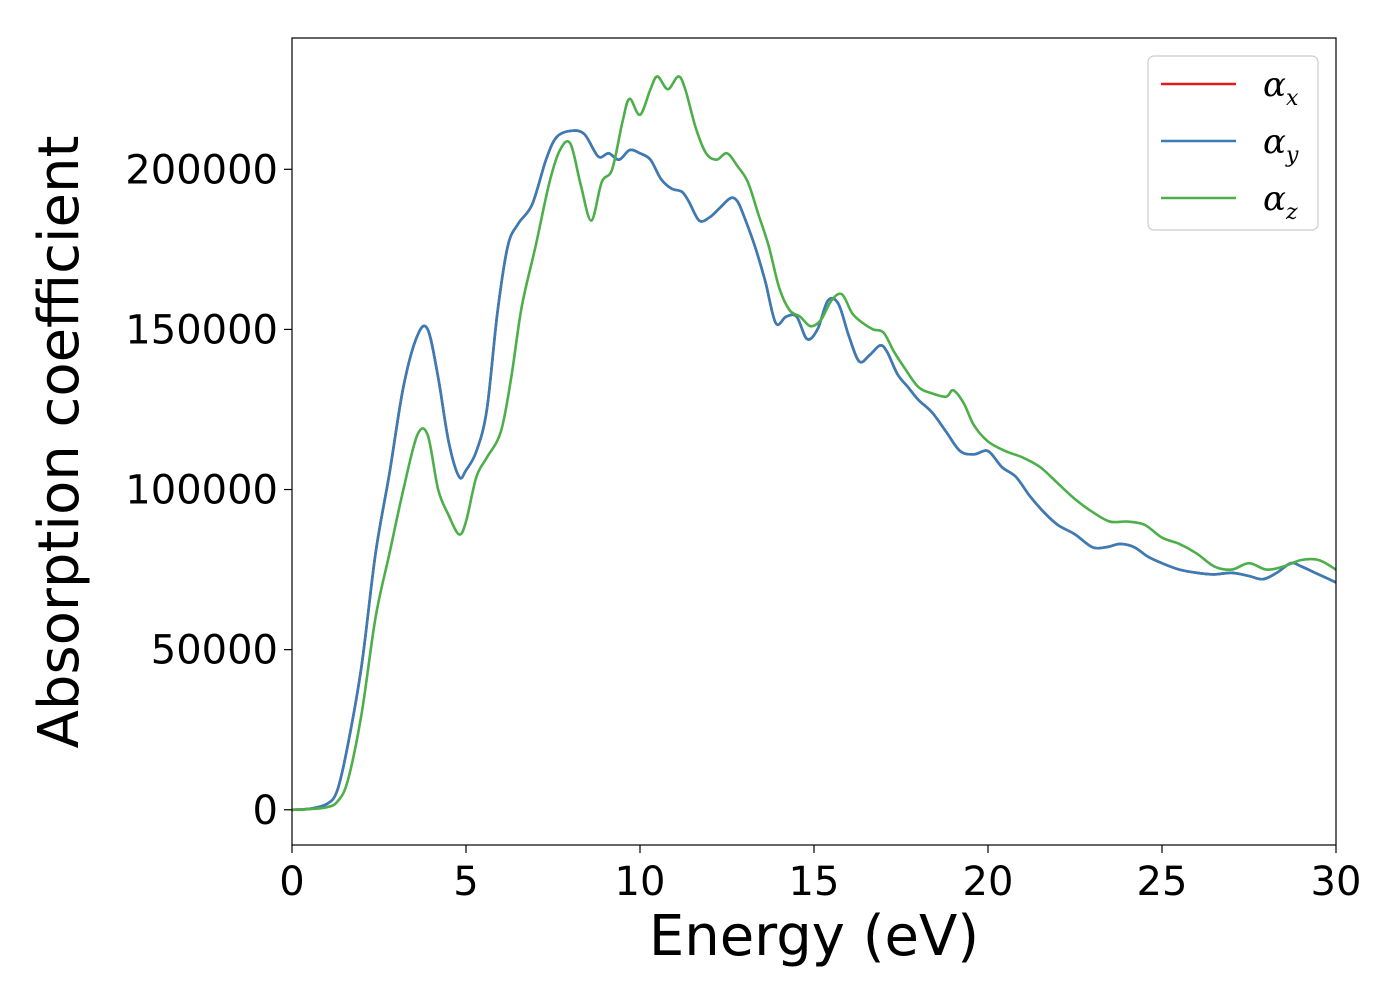  I want to click on y-tick-label: 0, so click(265, 811).